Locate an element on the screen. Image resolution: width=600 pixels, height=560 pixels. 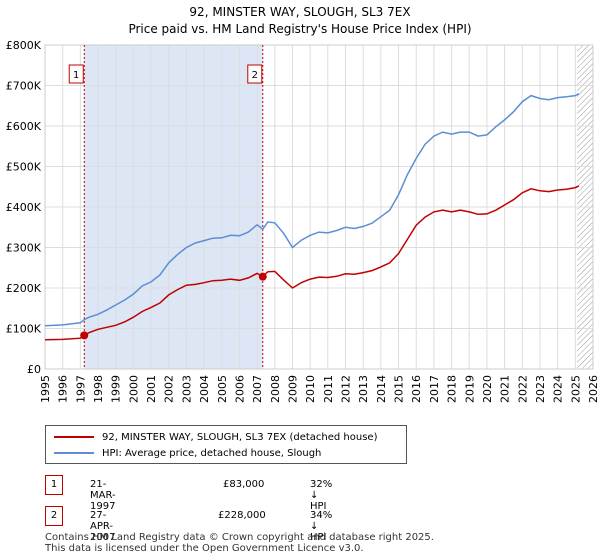
x-tick-label: 1995 is located at coordinates (45, 389).